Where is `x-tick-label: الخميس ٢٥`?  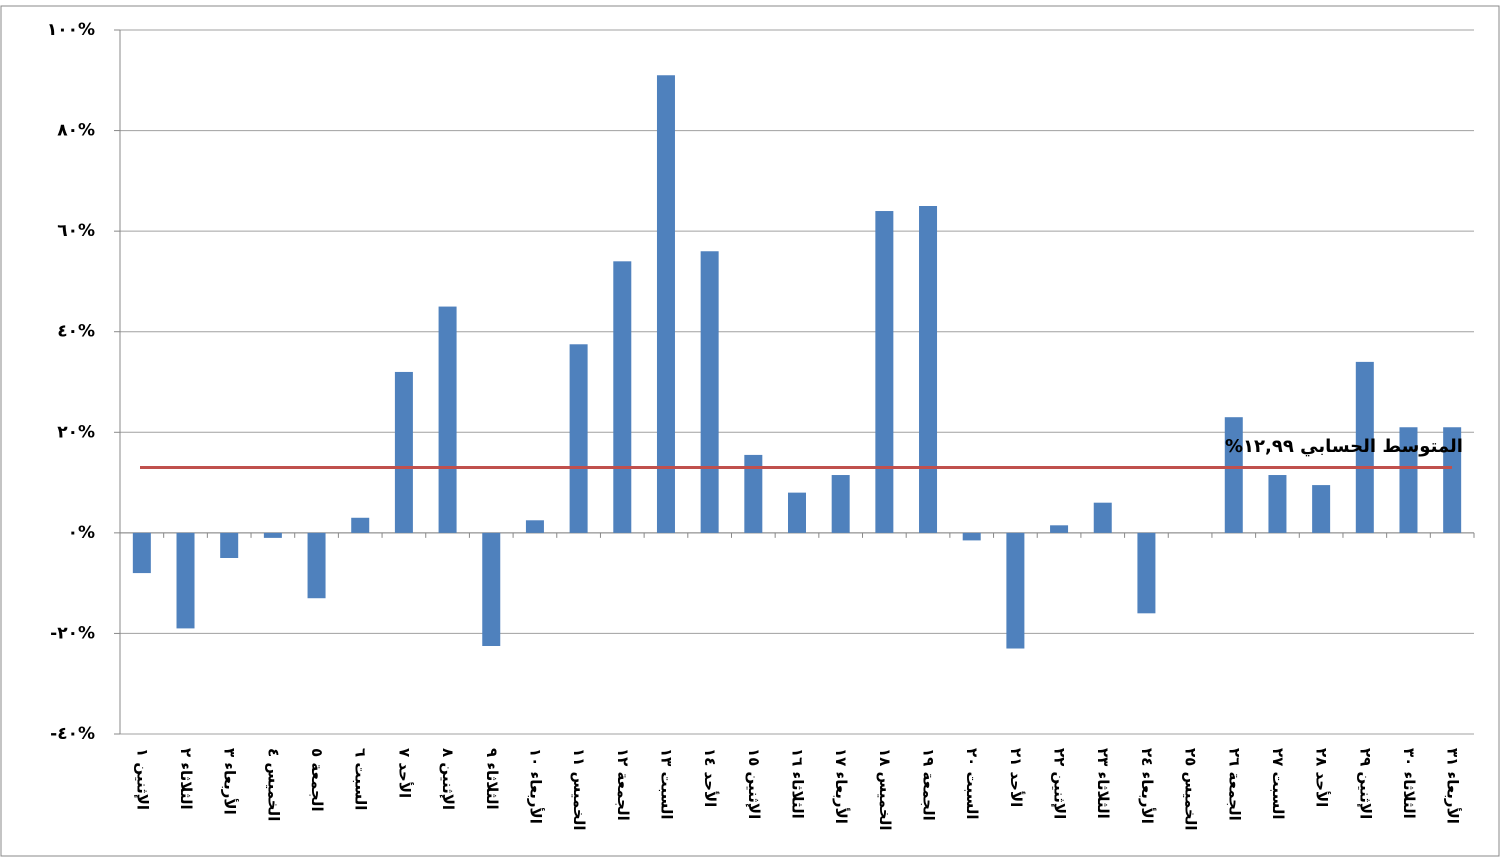
x-tick-label: الخميس ٢٥ is located at coordinates (1191, 789).